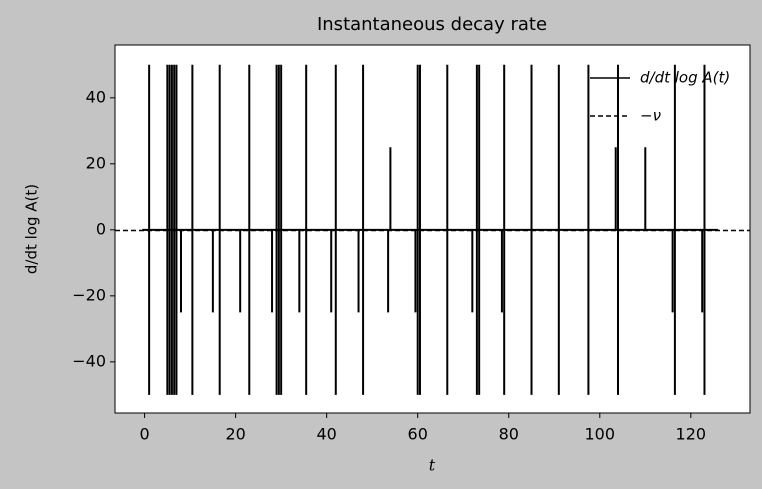  Describe the element at coordinates (144, 434) in the screenshot. I see `x-tick-label: 0` at that location.